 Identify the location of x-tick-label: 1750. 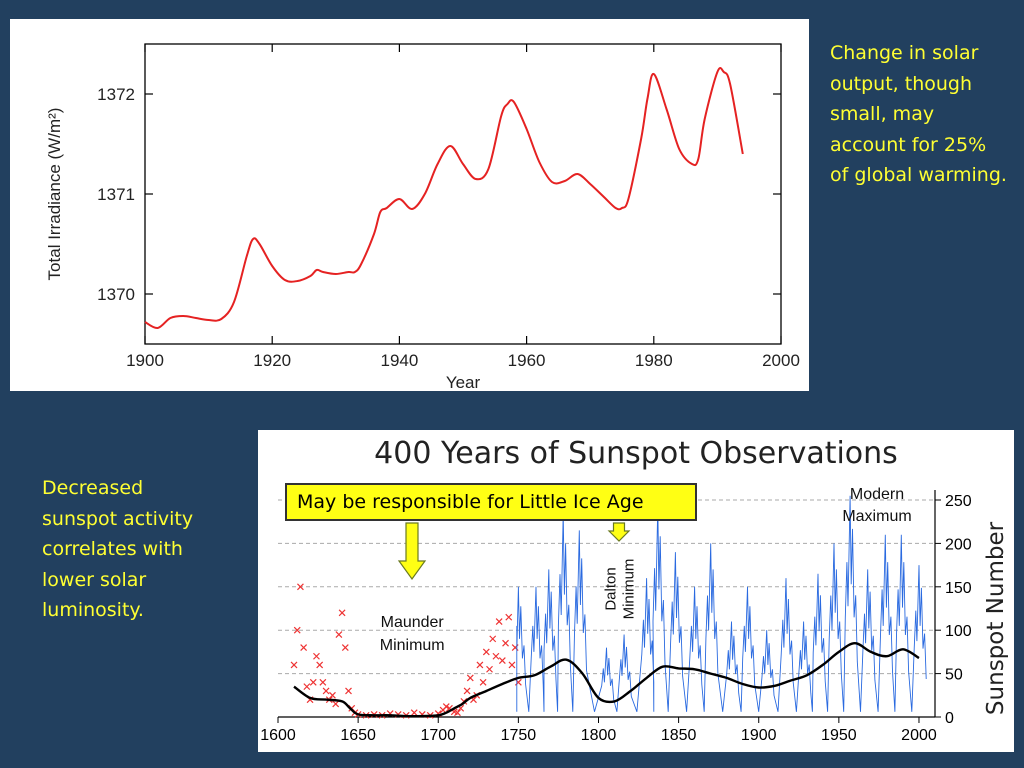
(519, 735).